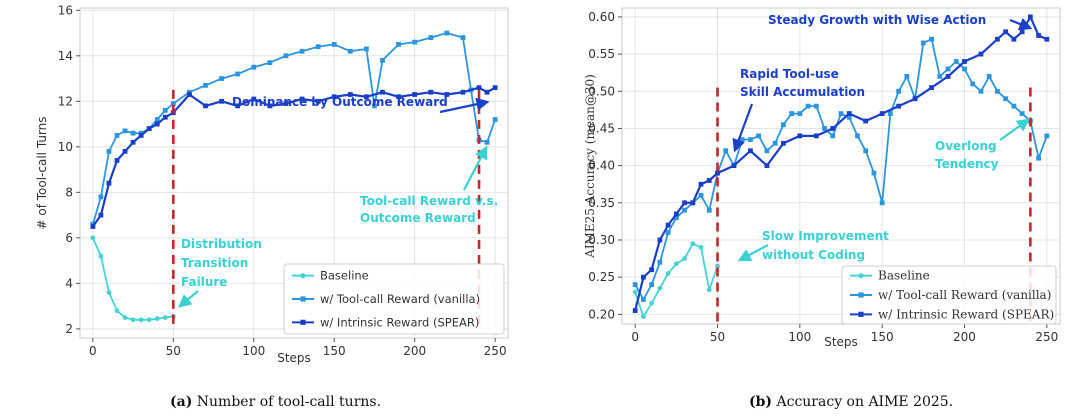 The height and width of the screenshot is (418, 1080). I want to click on chart-b-ytick-label: 0.60, so click(601, 17).